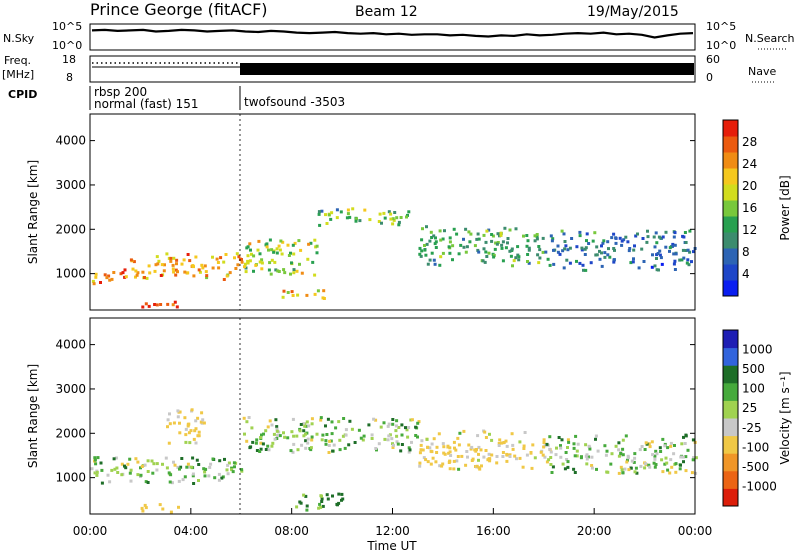 The width and height of the screenshot is (800, 554). Describe the element at coordinates (749, 164) in the screenshot. I see `colorbar-tick-label: 24` at that location.